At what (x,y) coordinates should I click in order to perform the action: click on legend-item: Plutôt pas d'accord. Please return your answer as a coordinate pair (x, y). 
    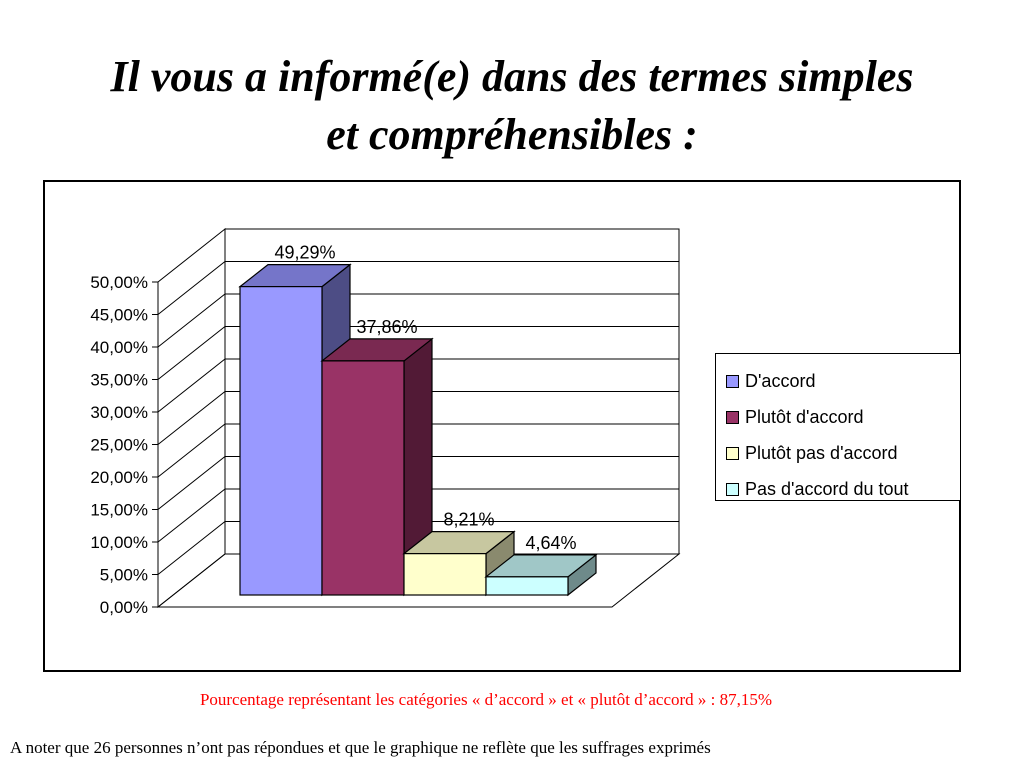
    Looking at the image, I should click on (843, 453).